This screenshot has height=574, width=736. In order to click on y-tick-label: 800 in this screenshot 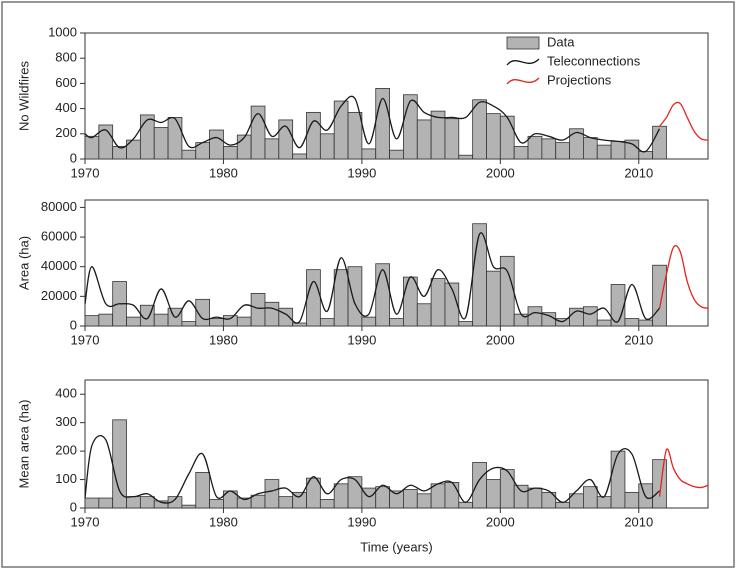, I will do `click(66, 57)`.